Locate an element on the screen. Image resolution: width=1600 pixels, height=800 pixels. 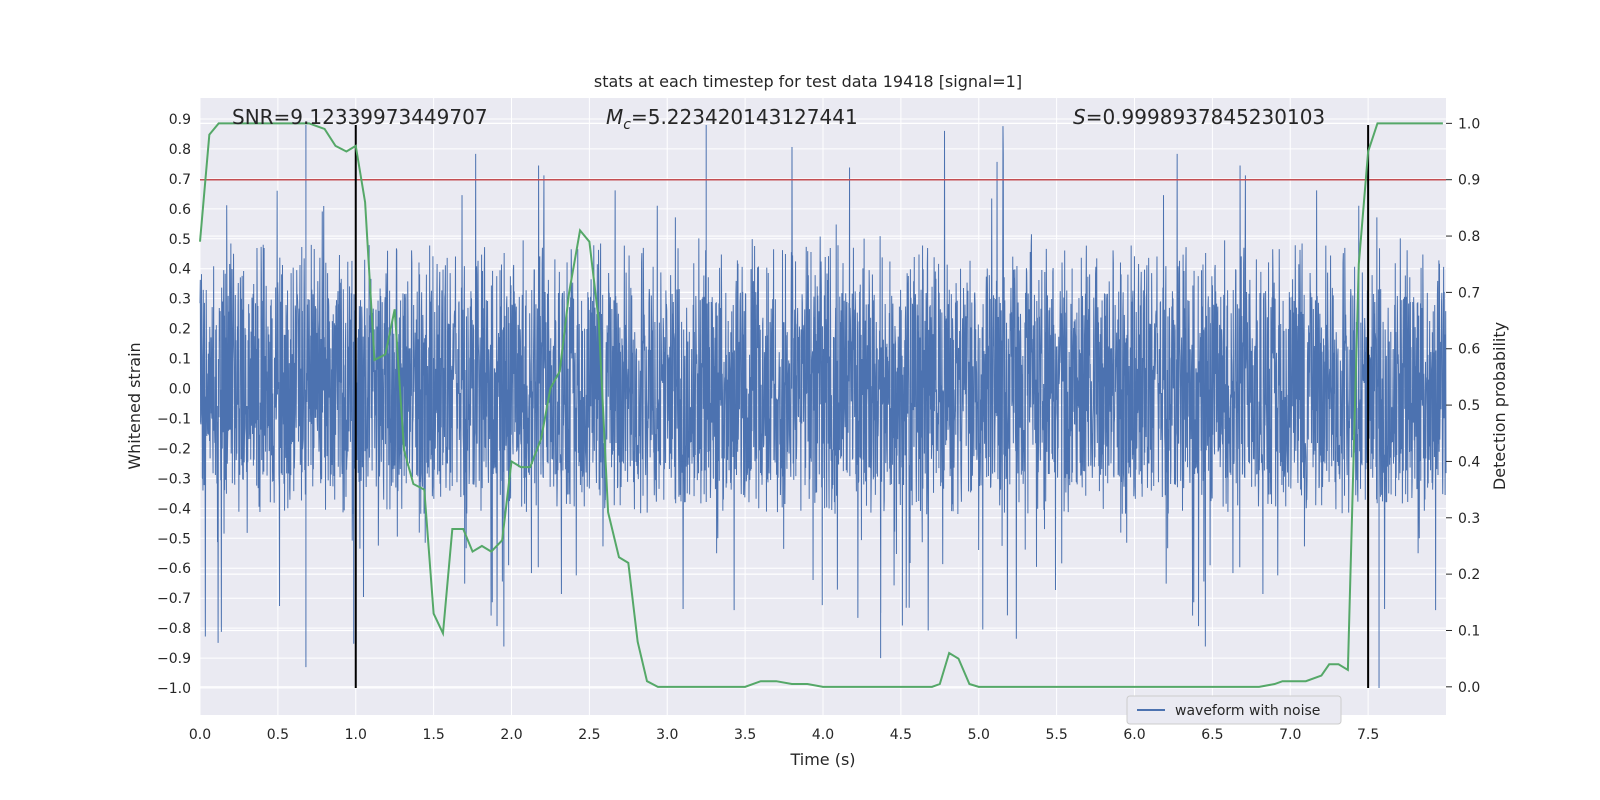
x-tick-label: 7.5 is located at coordinates (1368, 735).